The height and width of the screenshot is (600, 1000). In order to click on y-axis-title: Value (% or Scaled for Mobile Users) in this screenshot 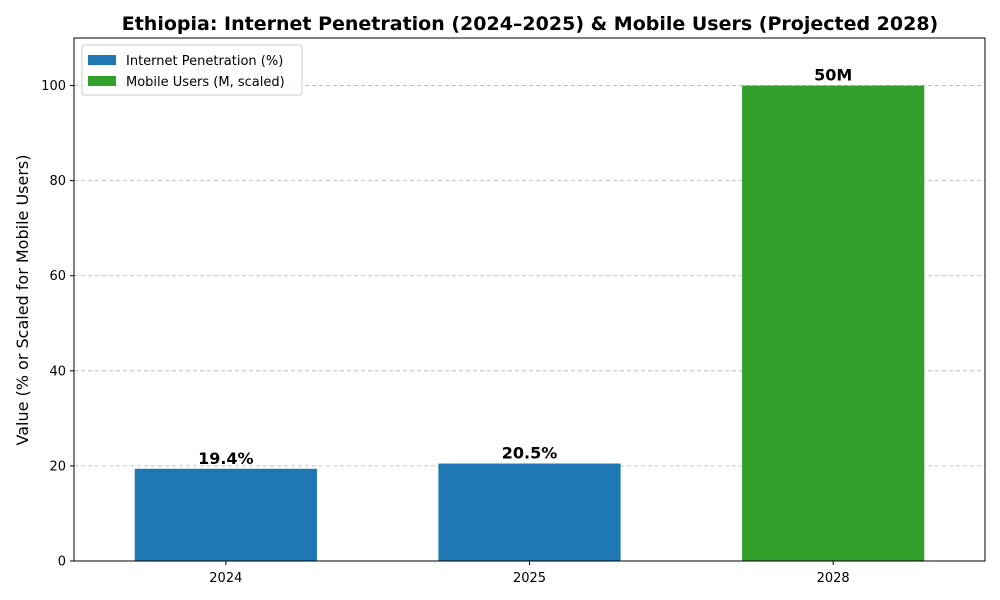, I will do `click(22, 300)`.